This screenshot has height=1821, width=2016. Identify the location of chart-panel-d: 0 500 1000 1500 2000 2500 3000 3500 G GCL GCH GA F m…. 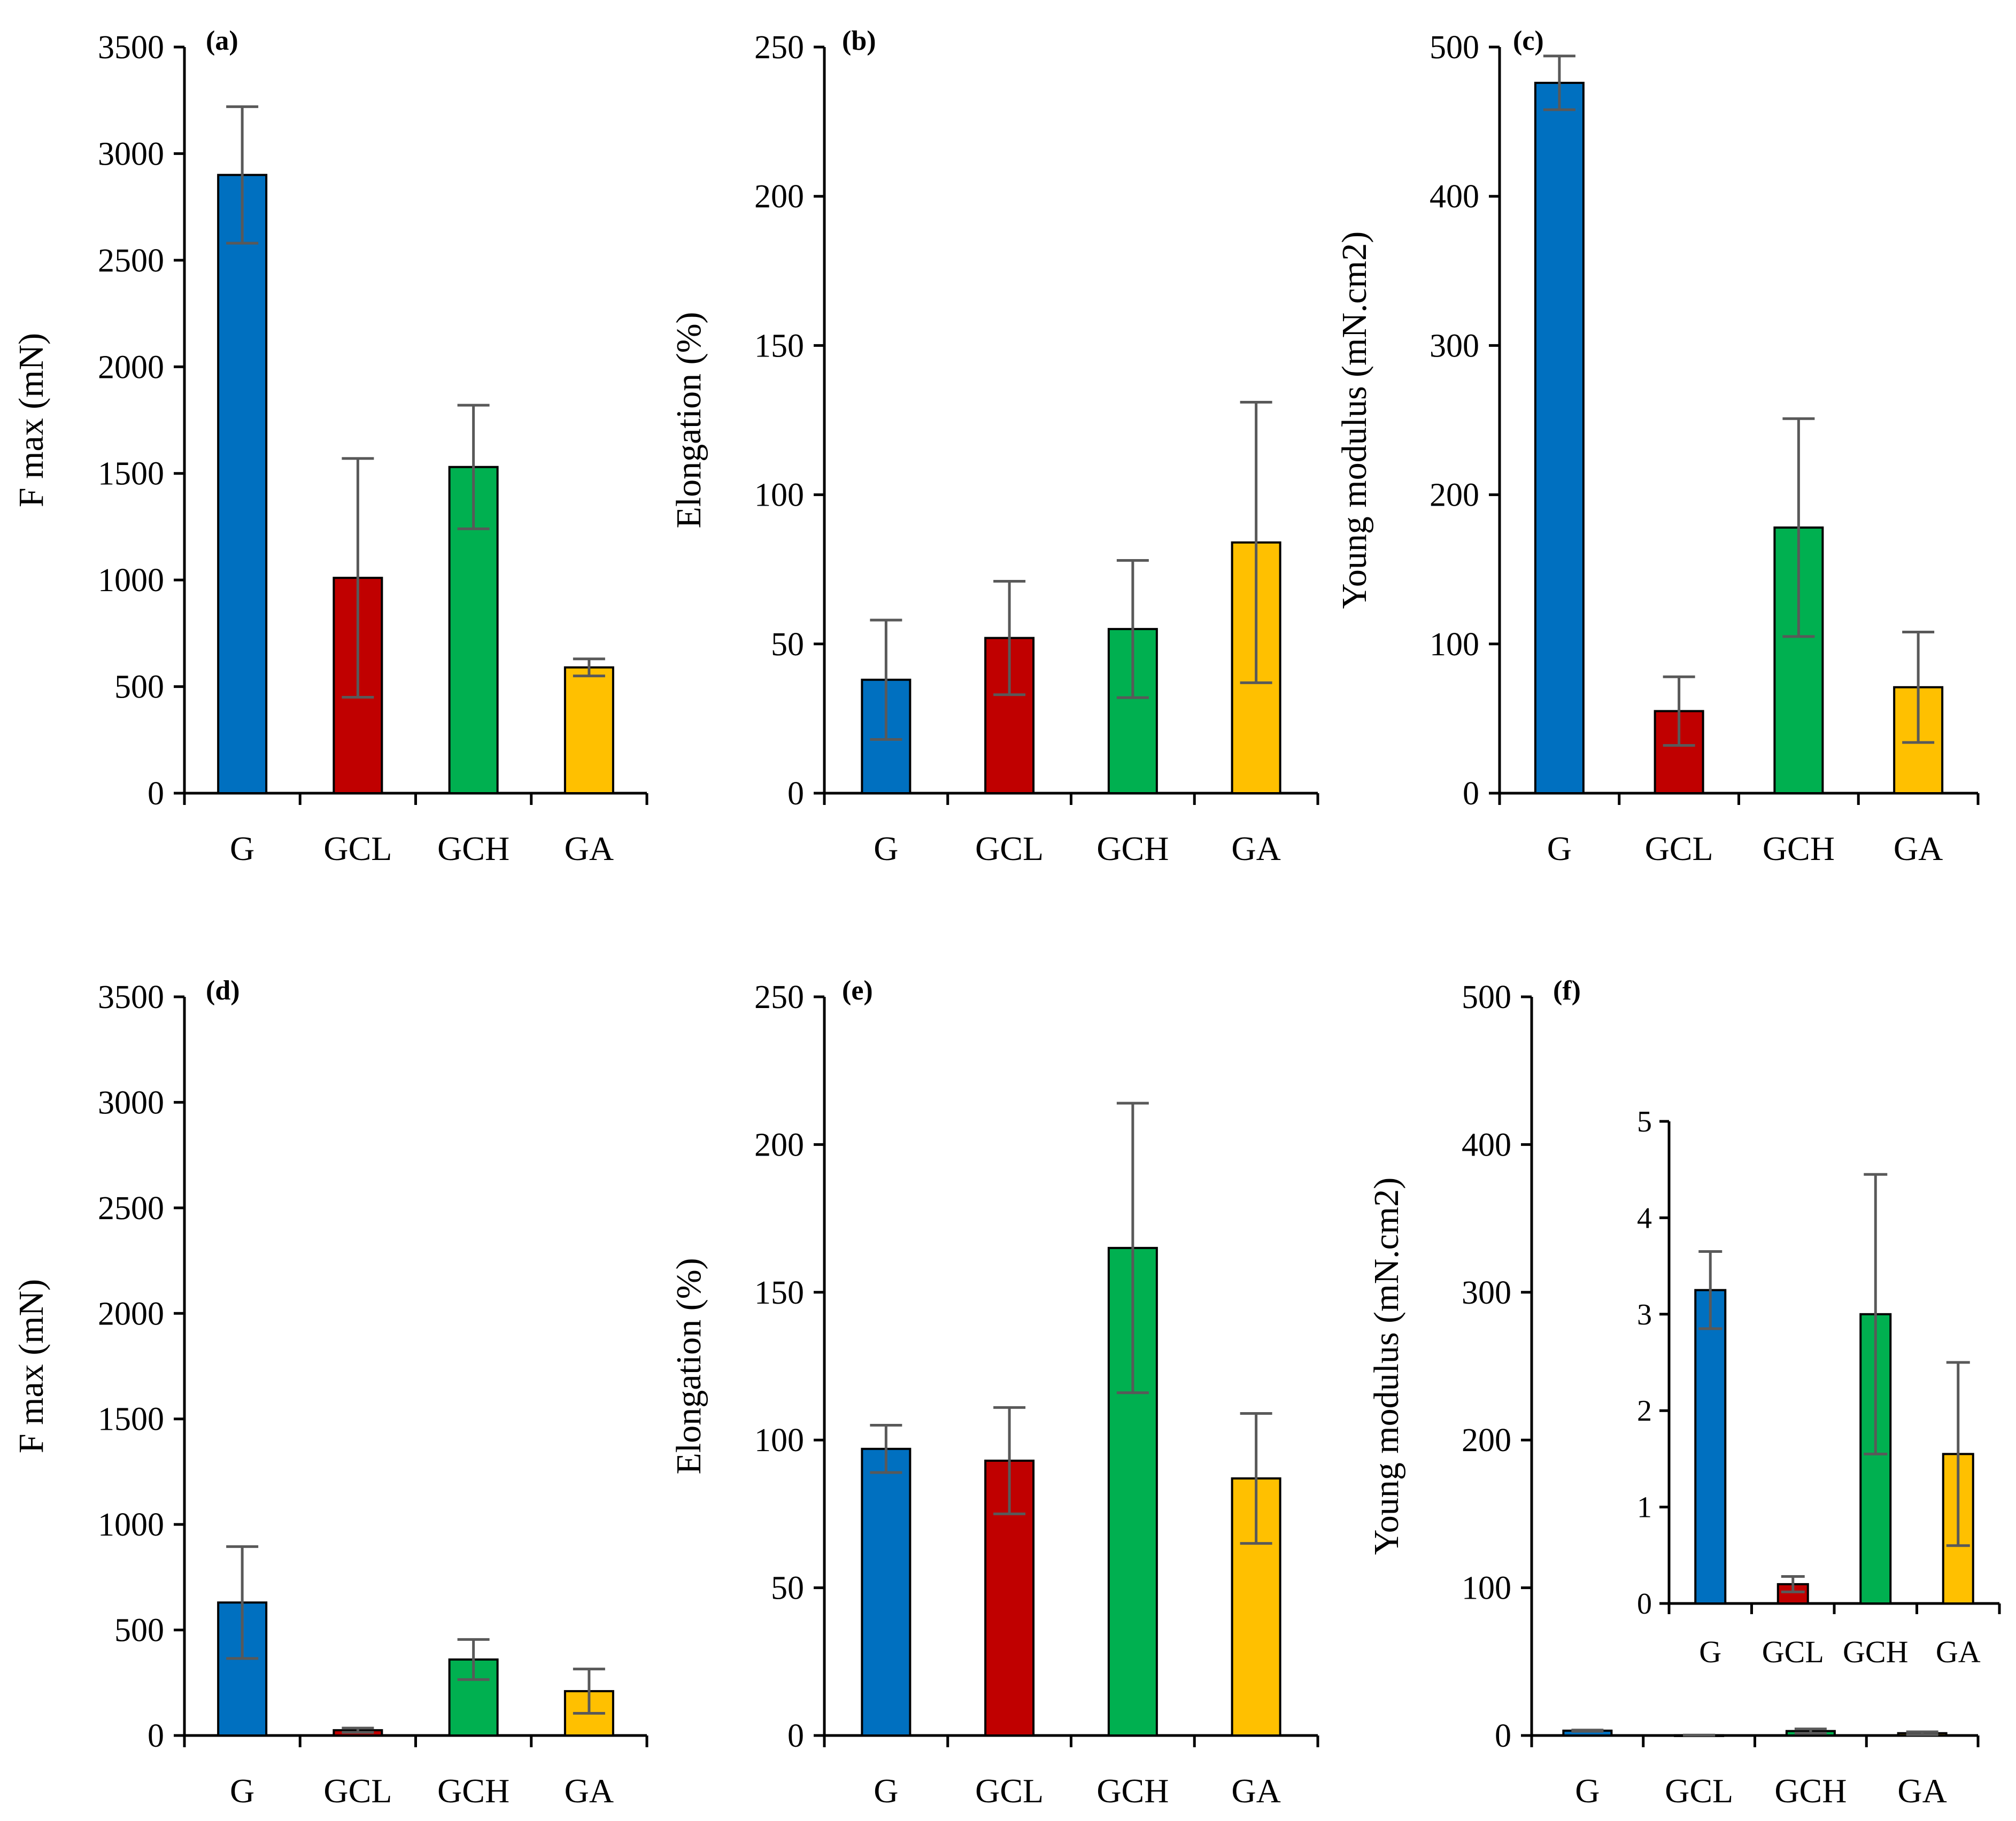
(330, 1392).